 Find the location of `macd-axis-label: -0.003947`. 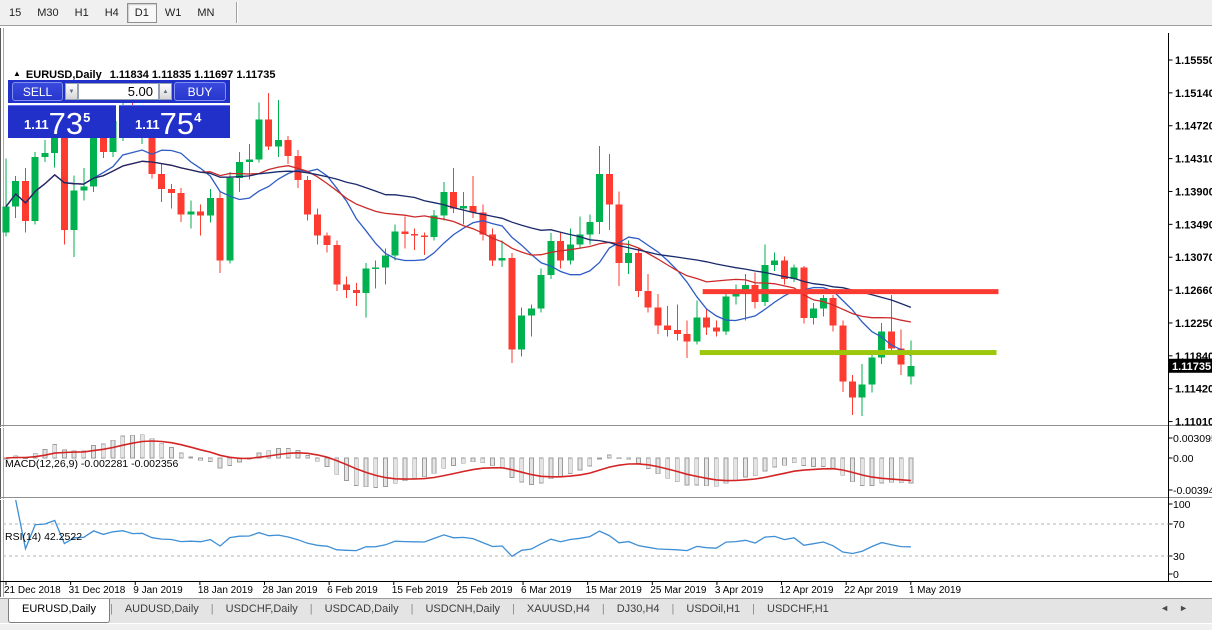

macd-axis-label: -0.003947 is located at coordinates (1192, 491).